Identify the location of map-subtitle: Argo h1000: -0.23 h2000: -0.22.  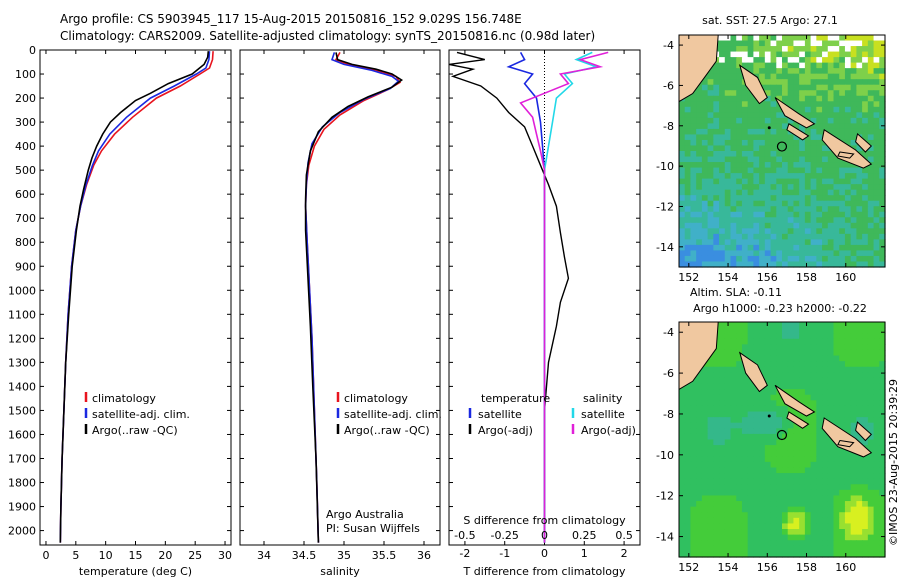
(780, 308).